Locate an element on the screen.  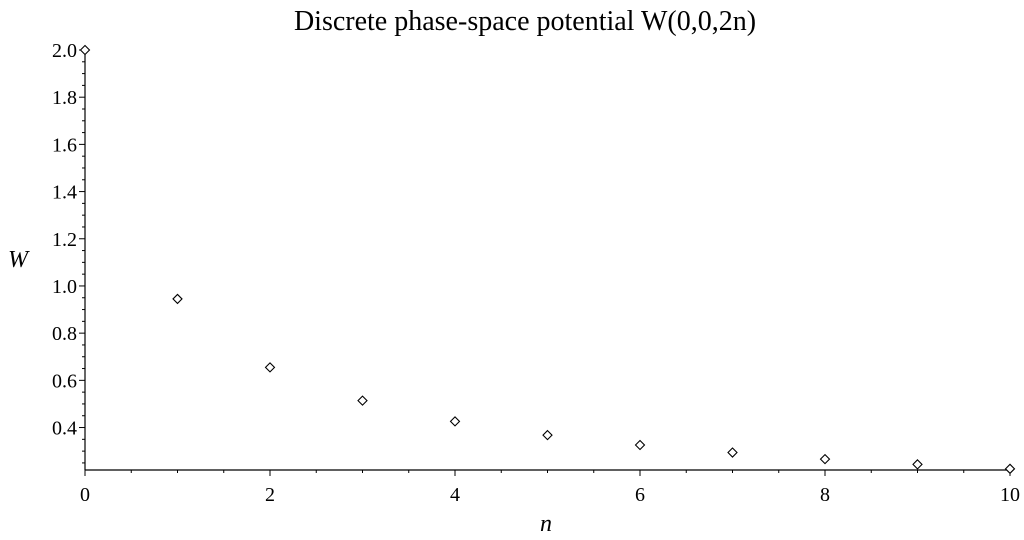
y-tick-label: 1.4 is located at coordinates (64, 193).